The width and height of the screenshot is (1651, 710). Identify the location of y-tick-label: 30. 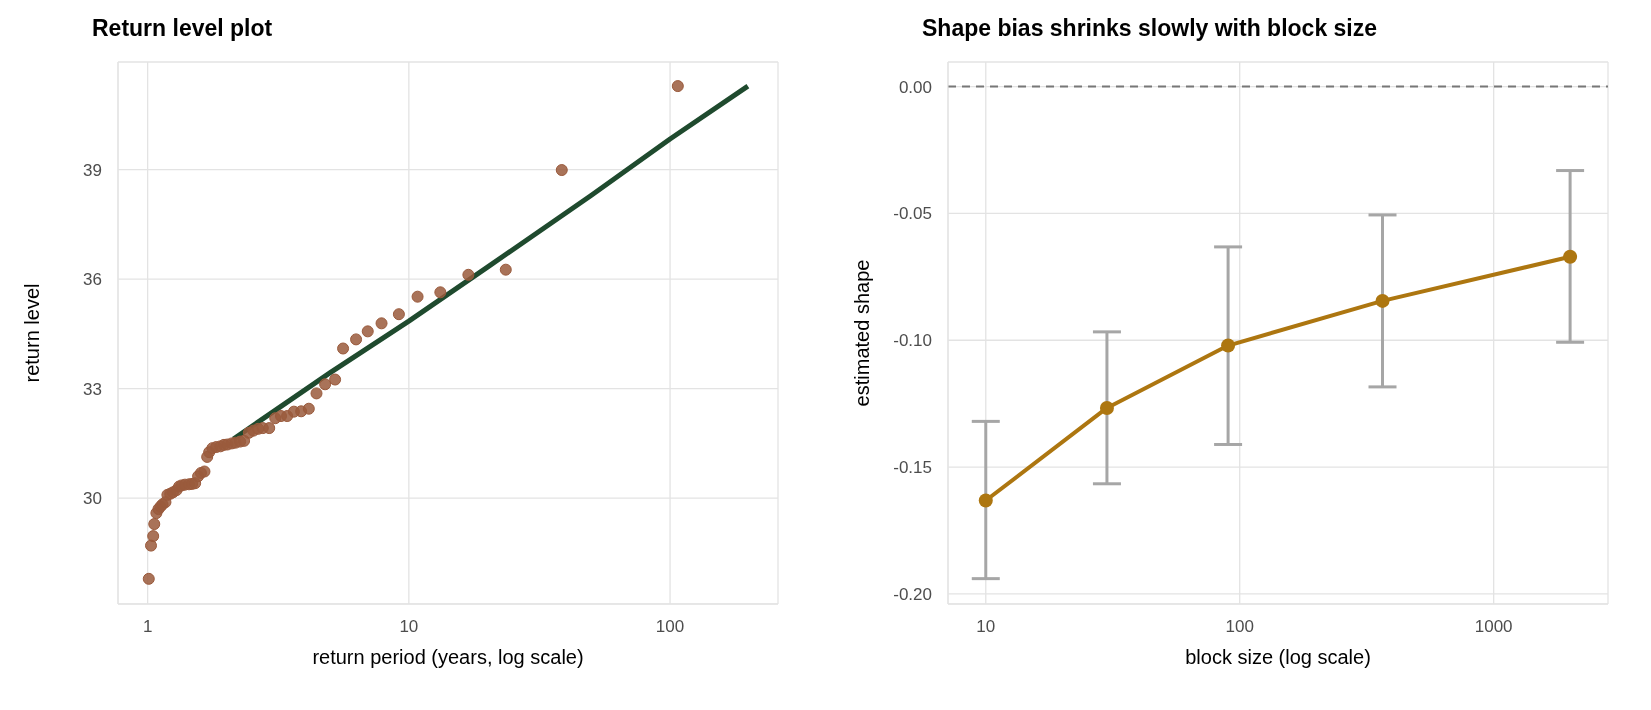
(92, 499).